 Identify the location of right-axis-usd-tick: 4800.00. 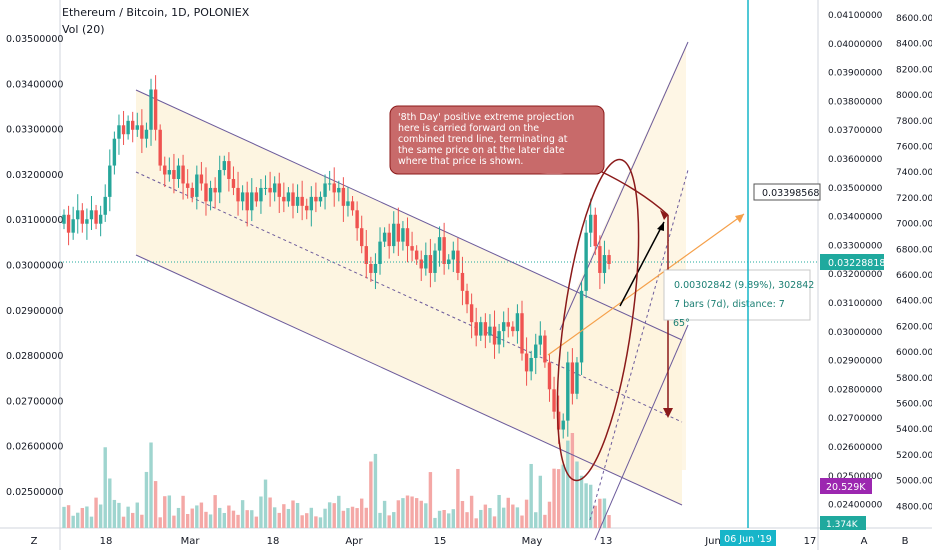
(914, 507).